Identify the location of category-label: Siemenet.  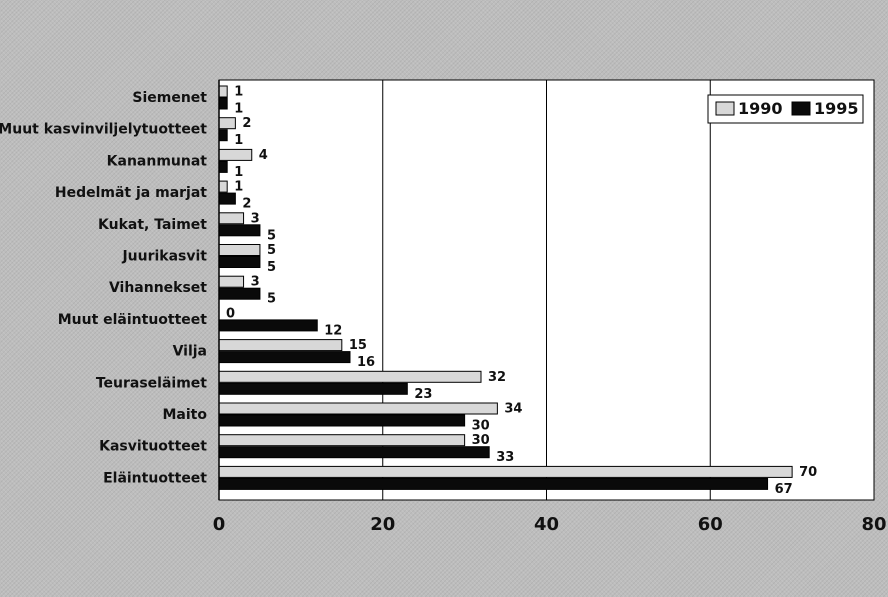
(169, 98).